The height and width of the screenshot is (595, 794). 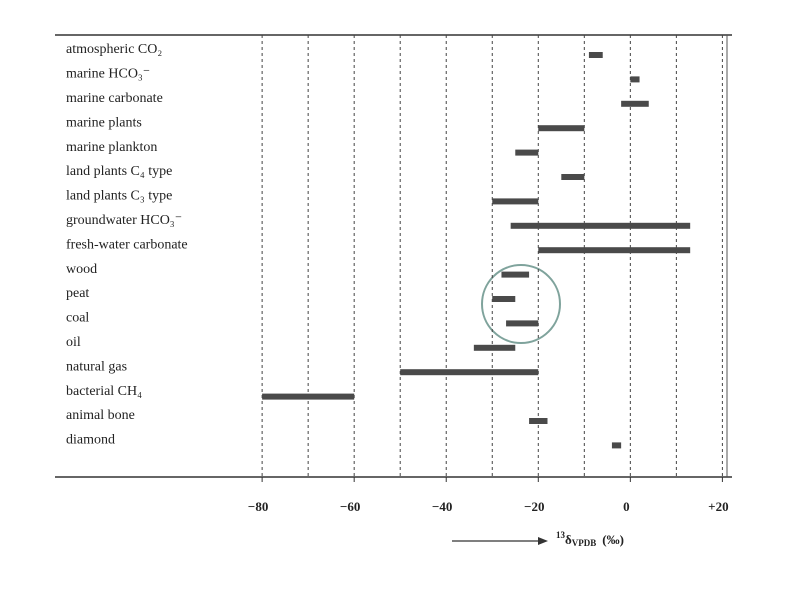 I want to click on category-label: land plants C₄ type, so click(x=119, y=171).